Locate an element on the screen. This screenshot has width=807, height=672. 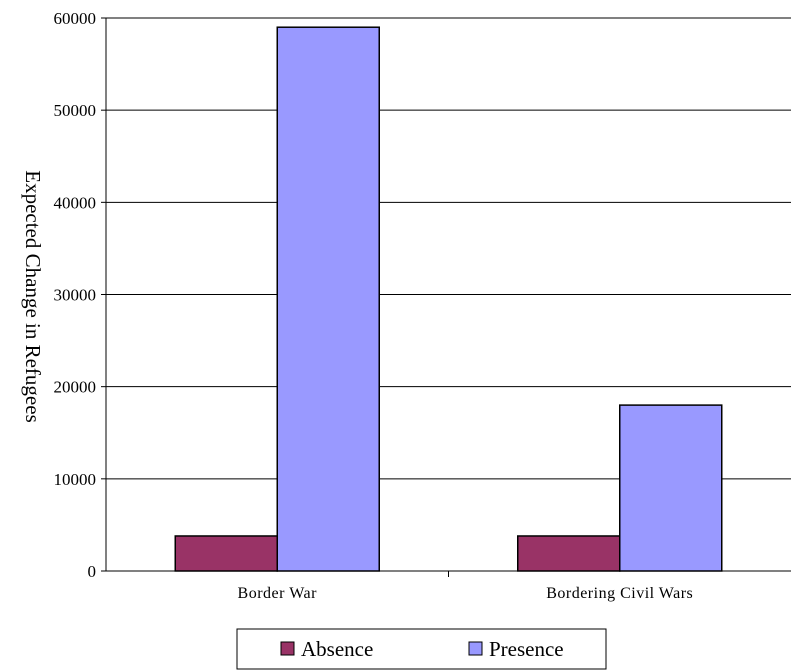
y-tick-label: 30000 is located at coordinates (75, 295).